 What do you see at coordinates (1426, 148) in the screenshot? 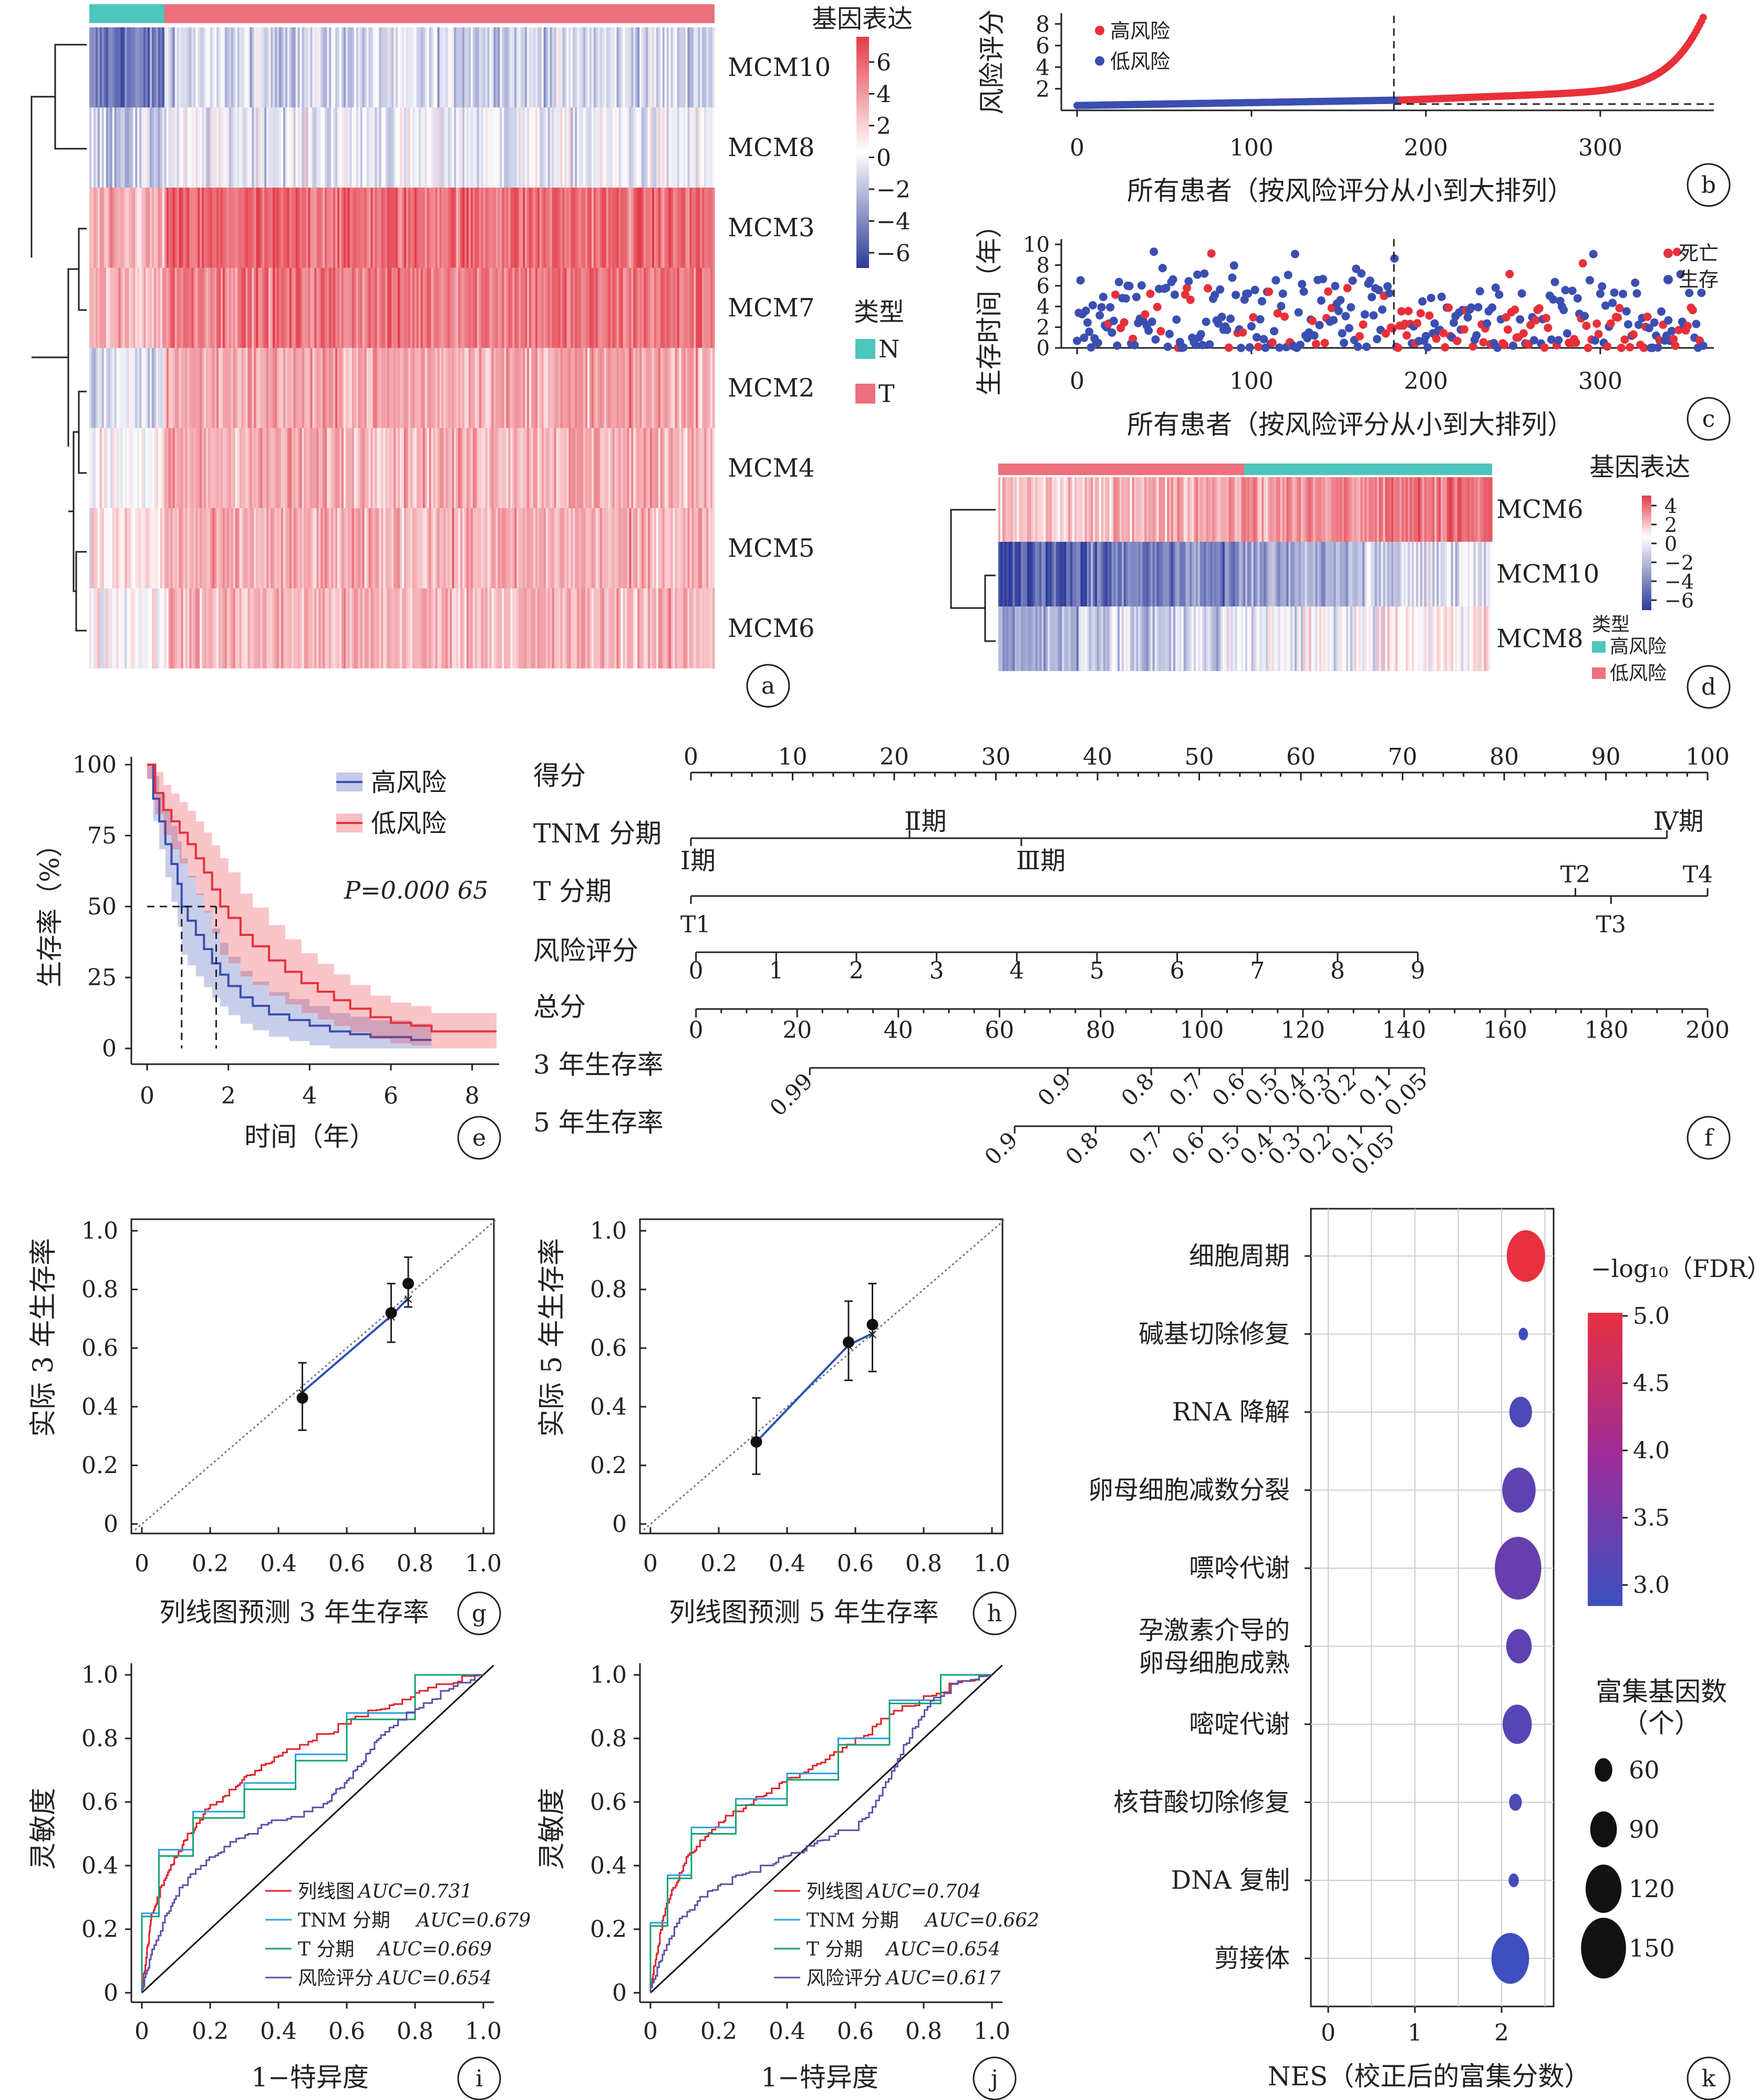
I see `x-tick-label: 200` at bounding box center [1426, 148].